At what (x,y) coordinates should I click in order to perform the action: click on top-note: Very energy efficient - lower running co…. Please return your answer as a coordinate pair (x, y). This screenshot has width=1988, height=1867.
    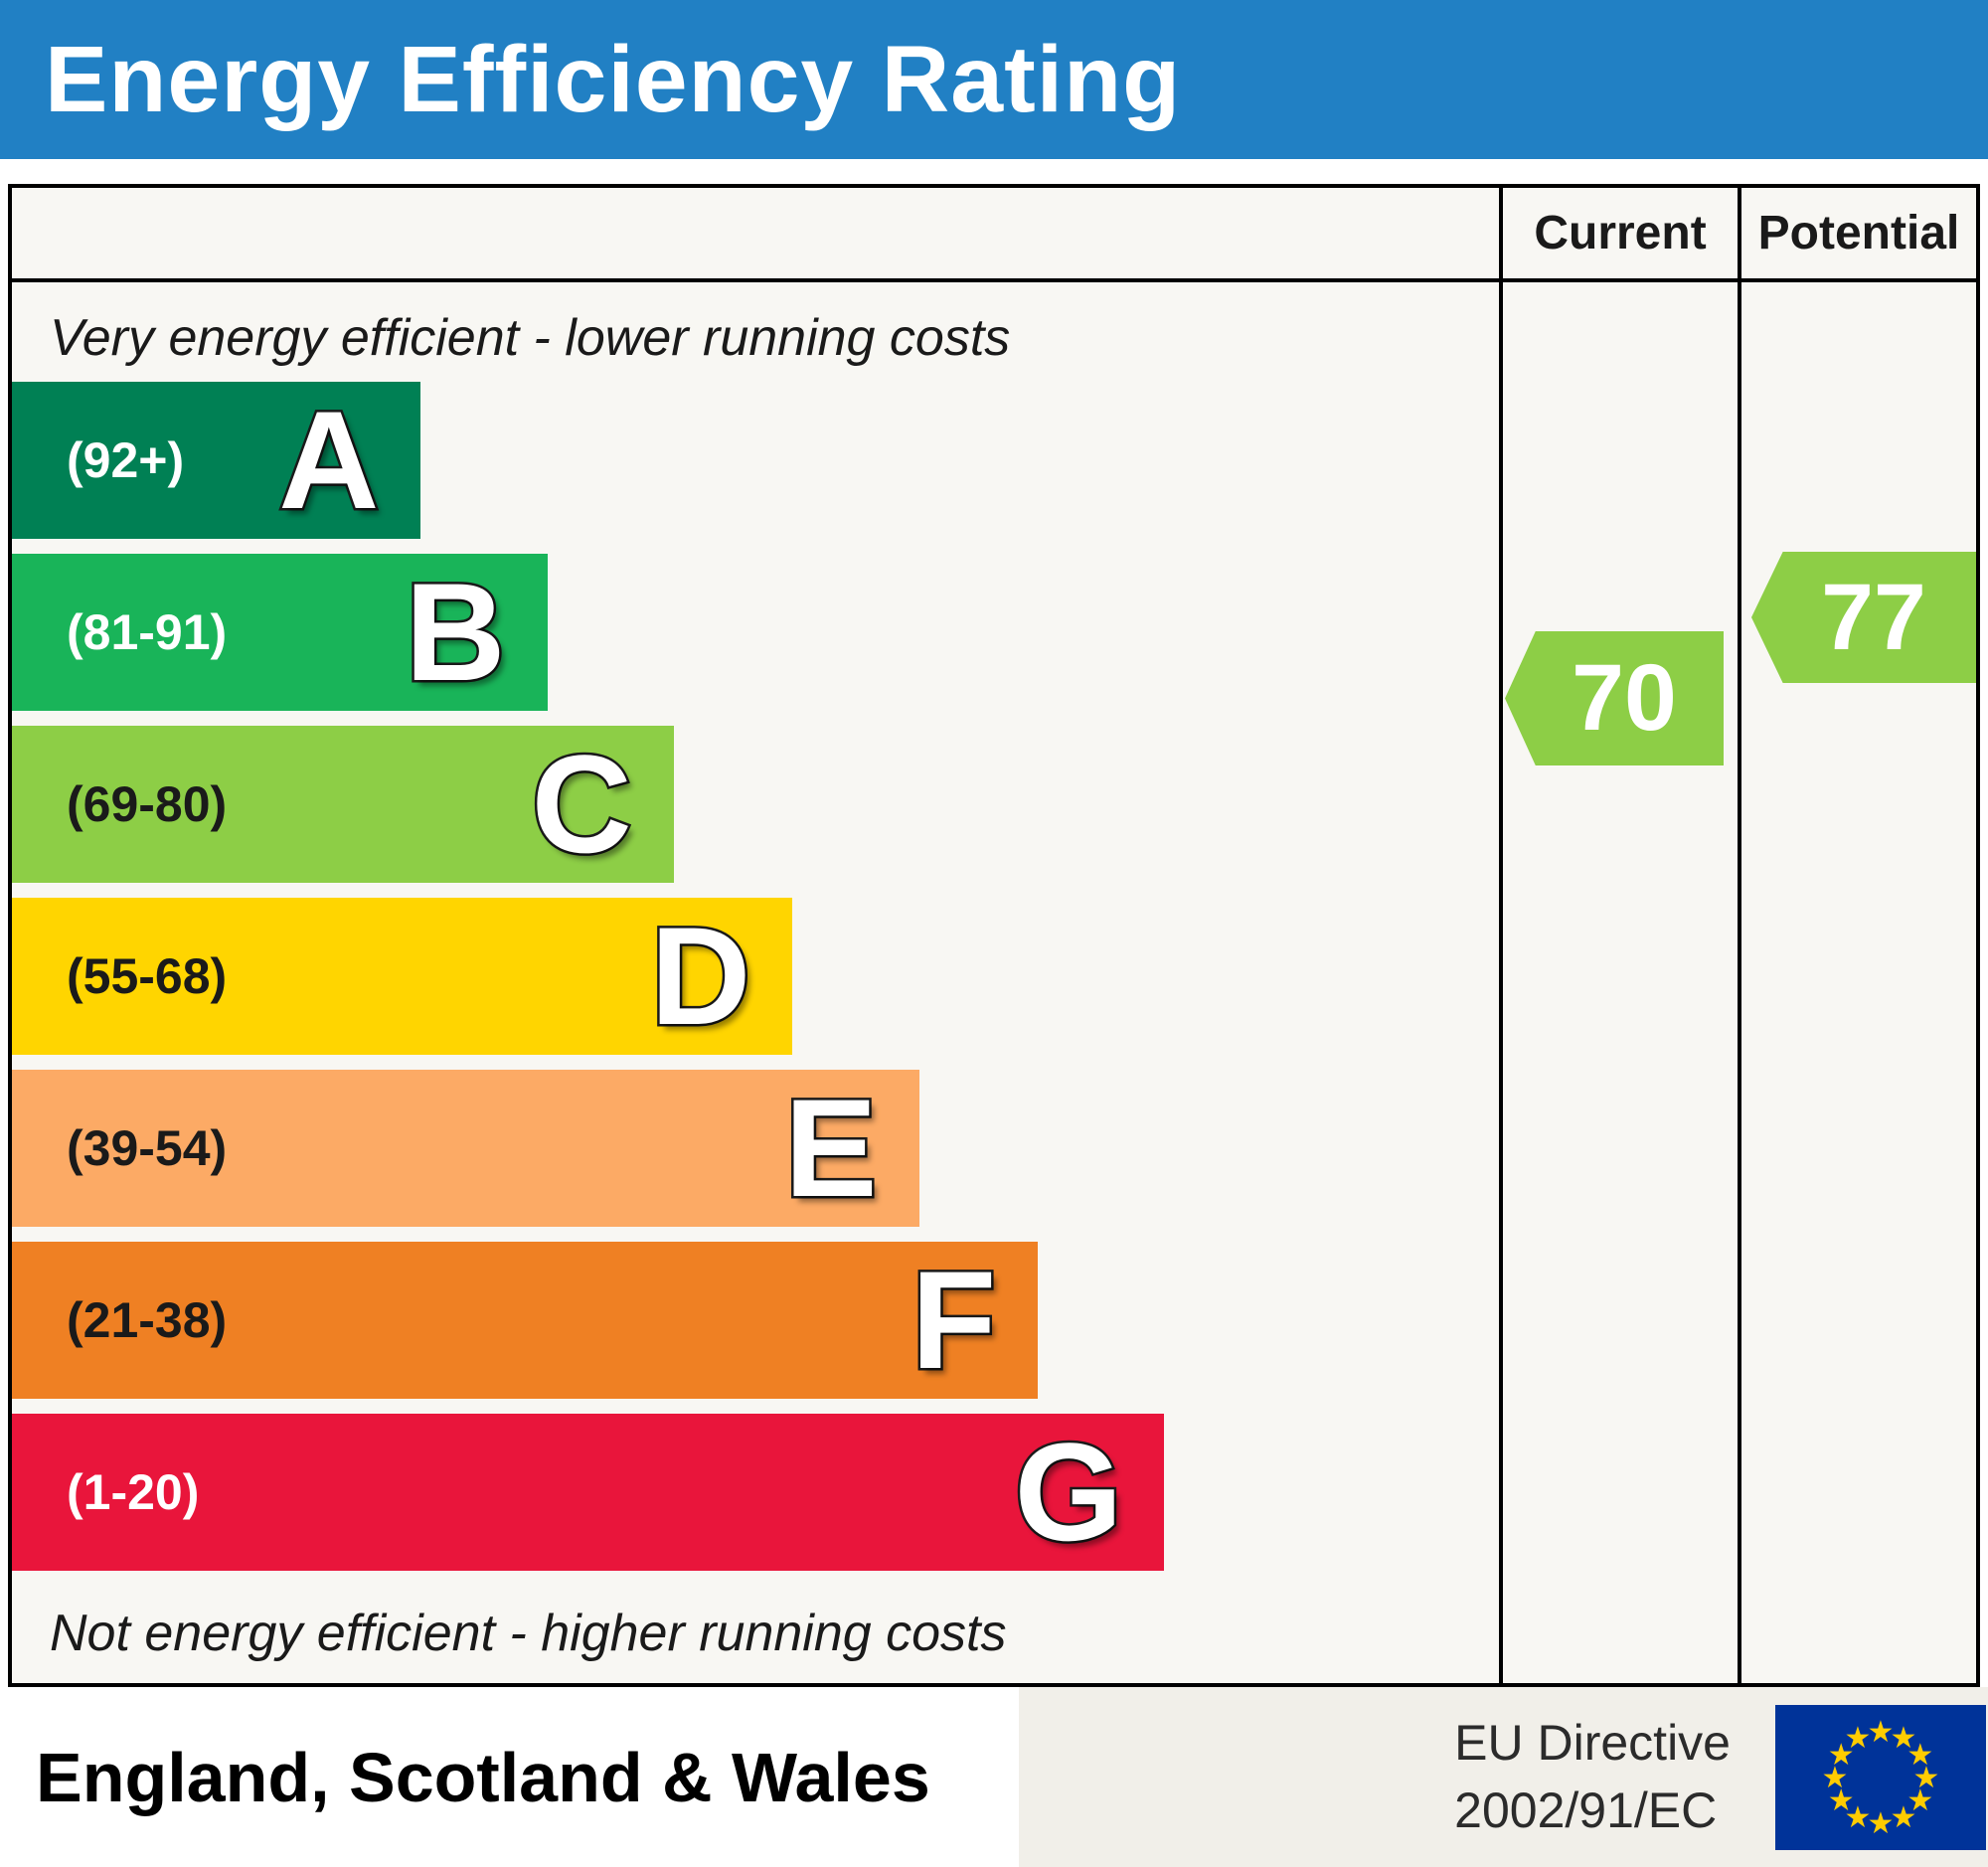
    Looking at the image, I should click on (530, 338).